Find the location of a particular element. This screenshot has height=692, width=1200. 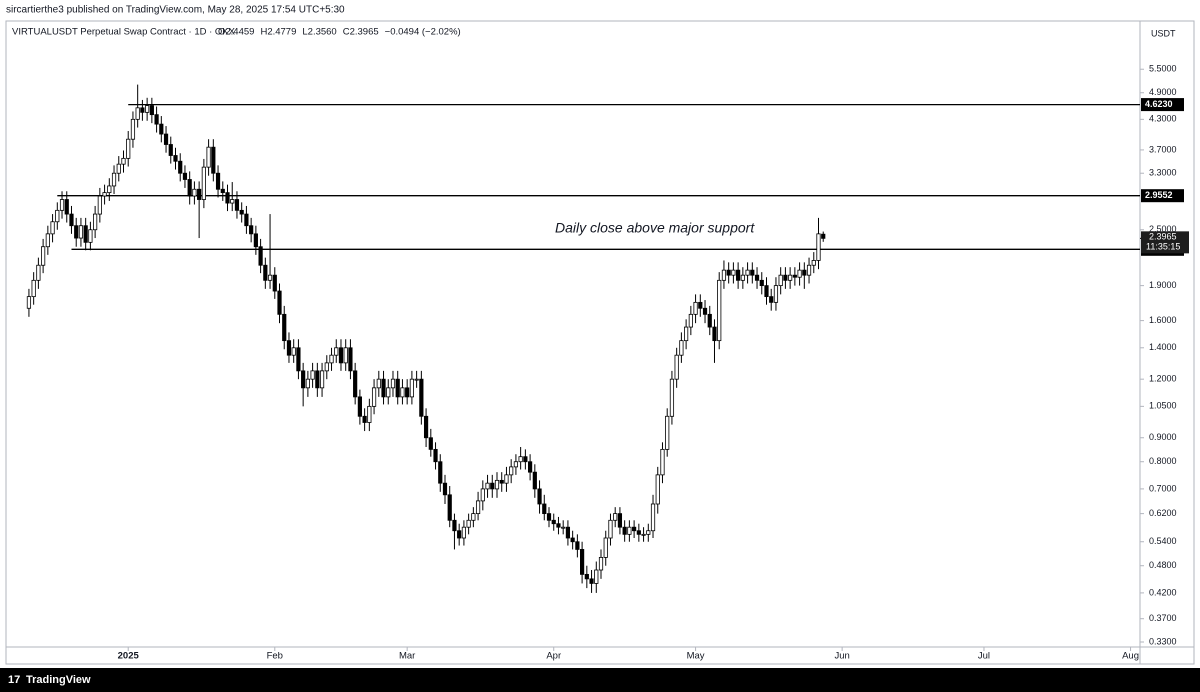

level-tag-label: 4.6230 is located at coordinates (1159, 104).